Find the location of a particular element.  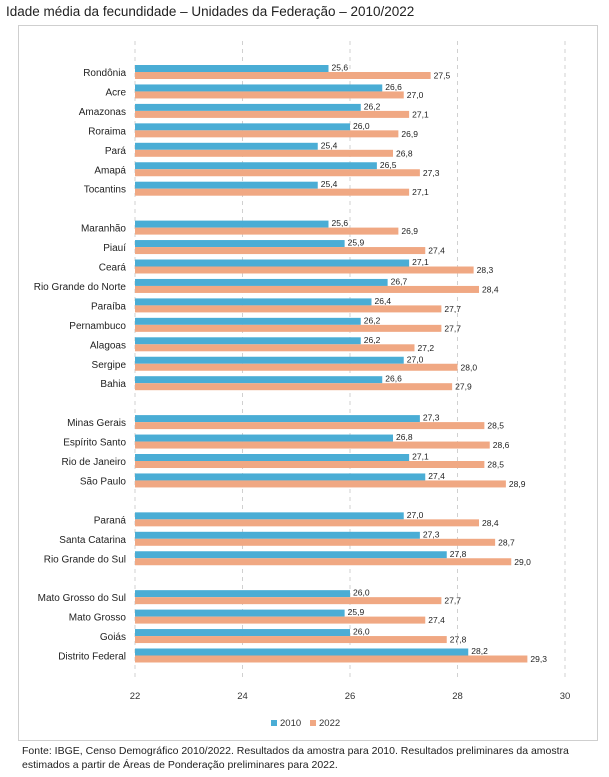

category-label: Bahia is located at coordinates (113, 384).